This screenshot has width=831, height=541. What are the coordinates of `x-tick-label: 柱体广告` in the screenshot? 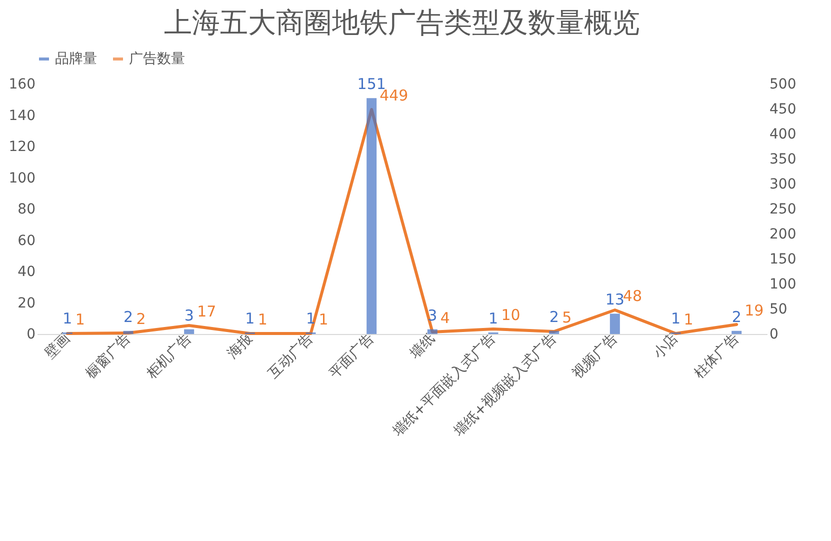 It's located at (716, 356).